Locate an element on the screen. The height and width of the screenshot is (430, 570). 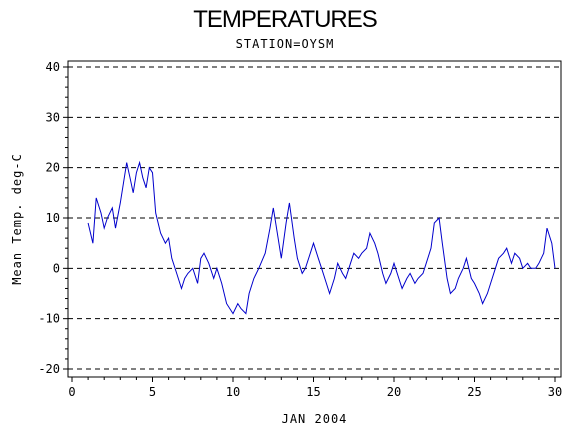
y-tick-label: 40 is located at coordinates (53, 67).